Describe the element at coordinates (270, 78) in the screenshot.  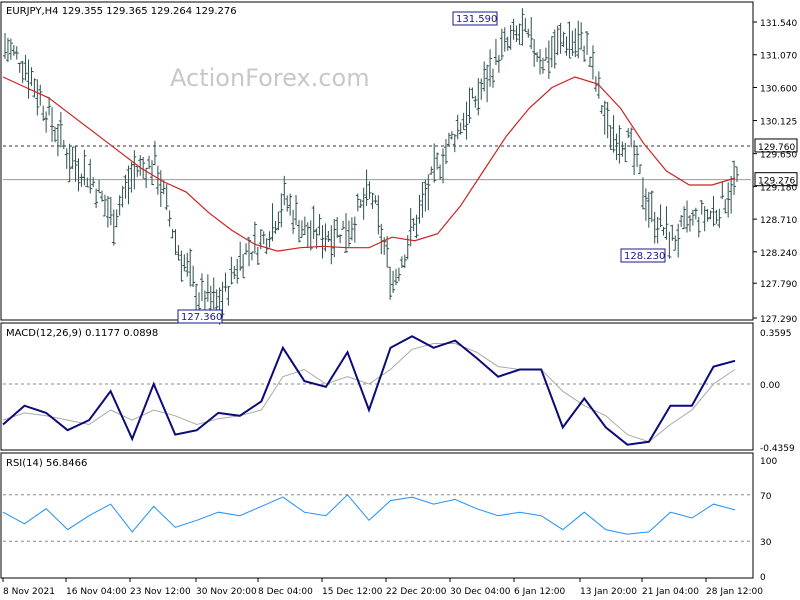
I see `watermark: ActionForex.com` at that location.